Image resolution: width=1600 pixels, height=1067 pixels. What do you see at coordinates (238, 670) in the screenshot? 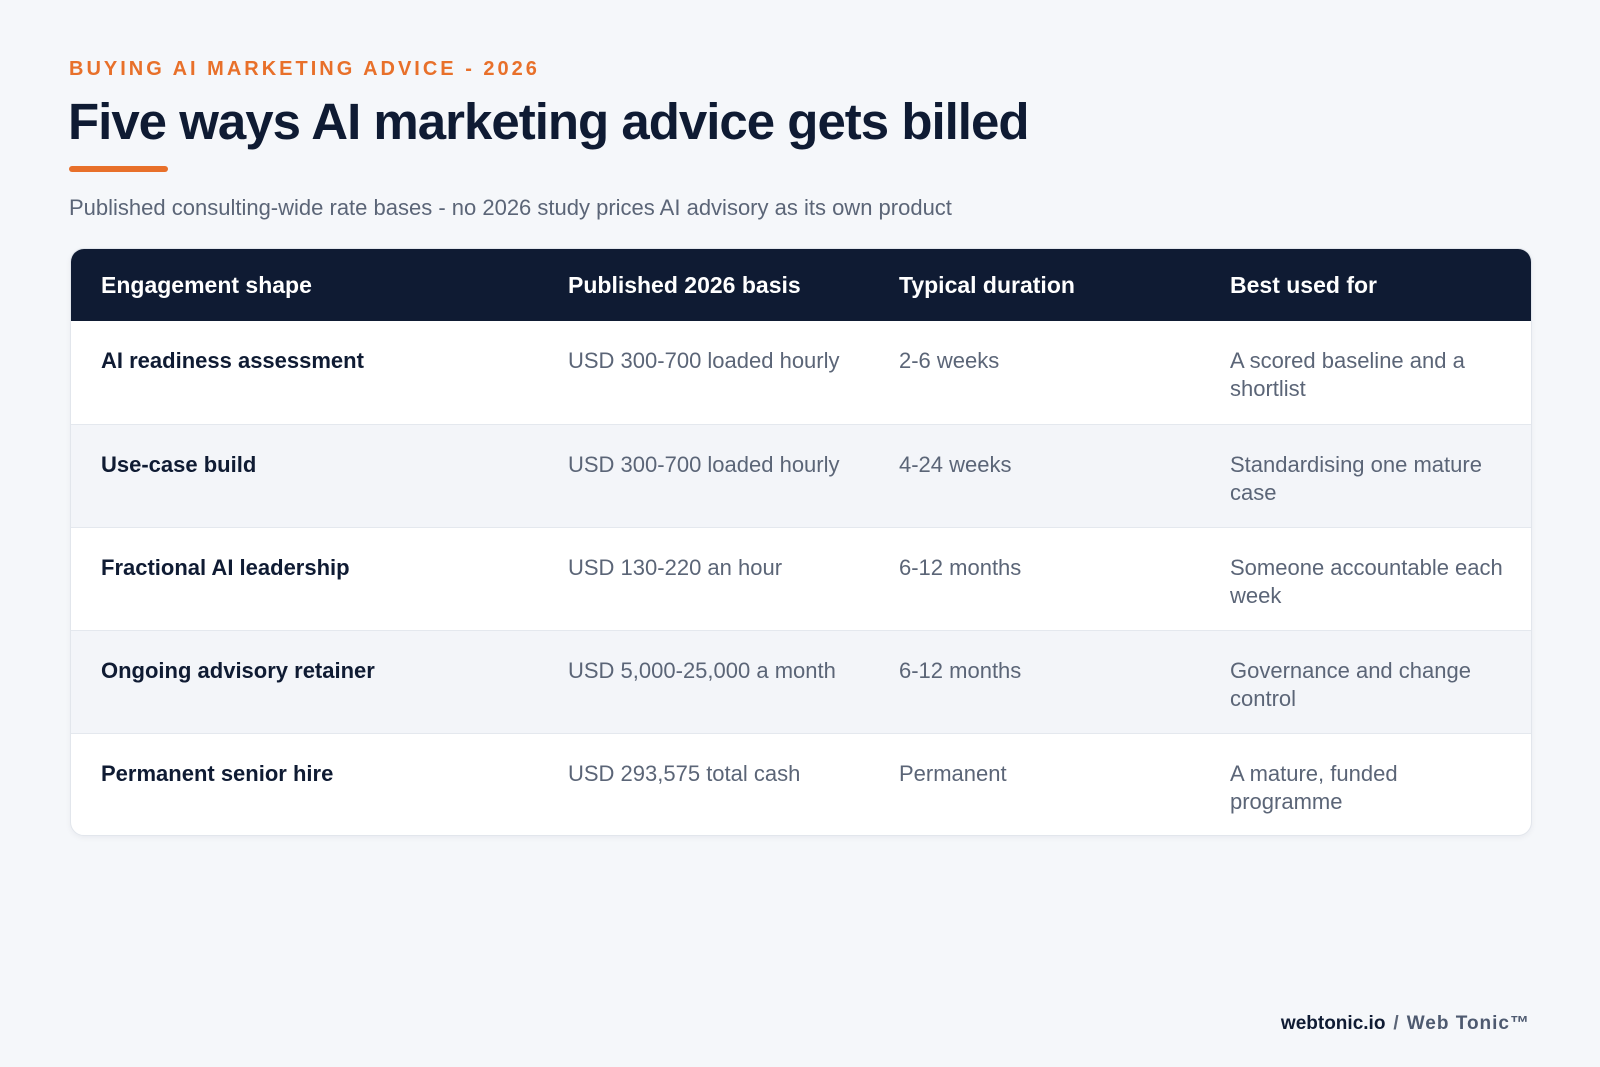
I see `engagement-shape-cell: Ongoing advisory retainer` at bounding box center [238, 670].